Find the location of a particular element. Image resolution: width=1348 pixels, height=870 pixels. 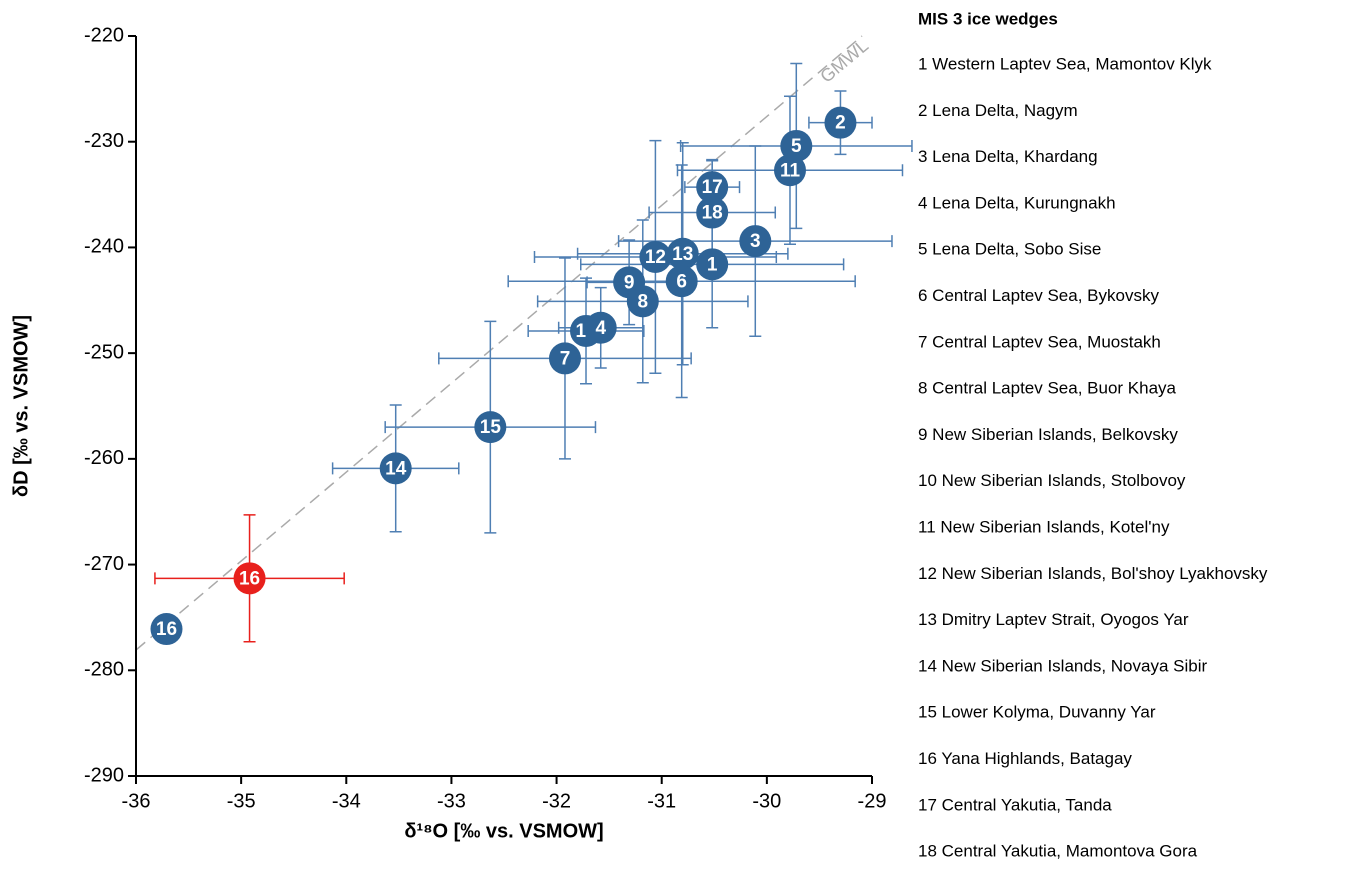

point-label: 15 is located at coordinates (491, 427).